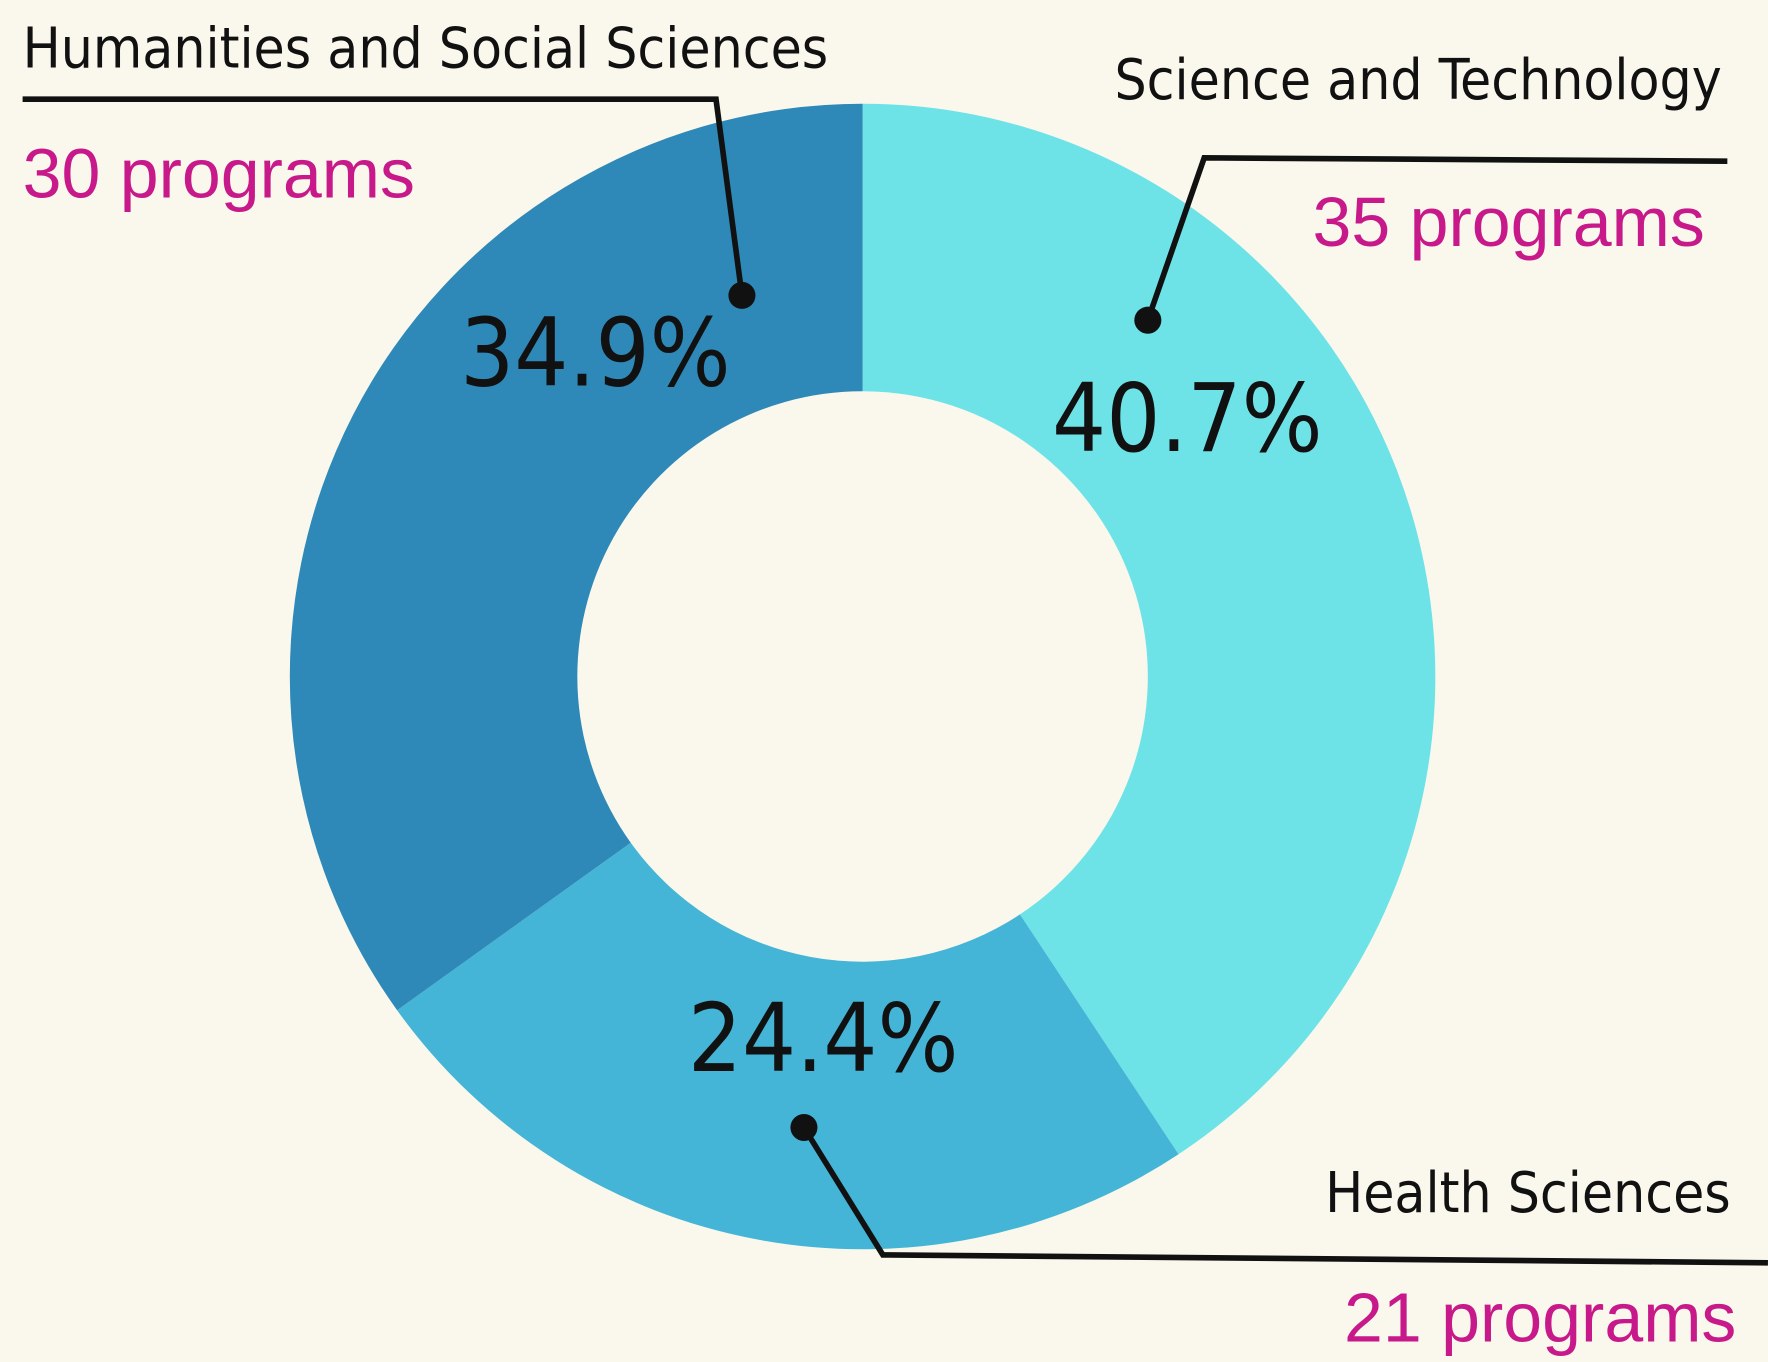 Image resolution: width=1768 pixels, height=1362 pixels. Describe the element at coordinates (1508, 222) in the screenshot. I see `program-count: 35 programs` at that location.